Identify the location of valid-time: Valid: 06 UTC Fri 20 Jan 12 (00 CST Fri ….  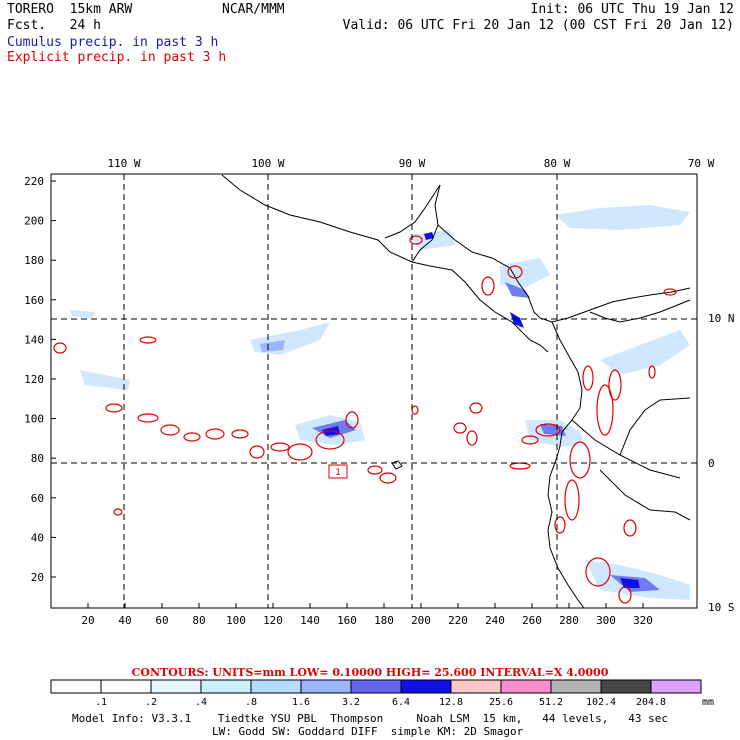
(538, 25).